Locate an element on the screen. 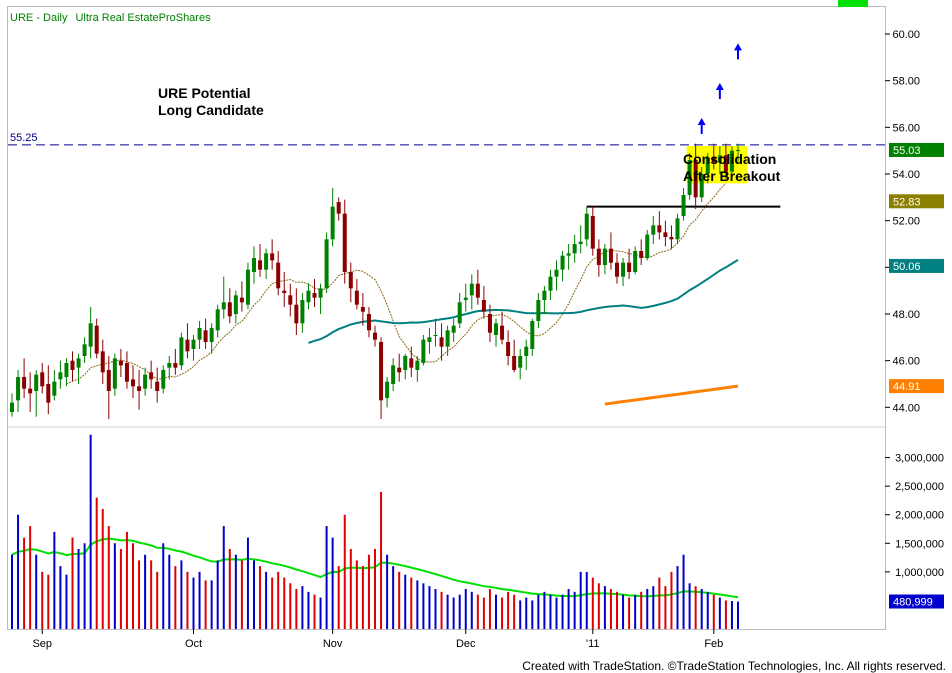 The image size is (952, 673). price-value-tag-label: 50.06 is located at coordinates (907, 267).